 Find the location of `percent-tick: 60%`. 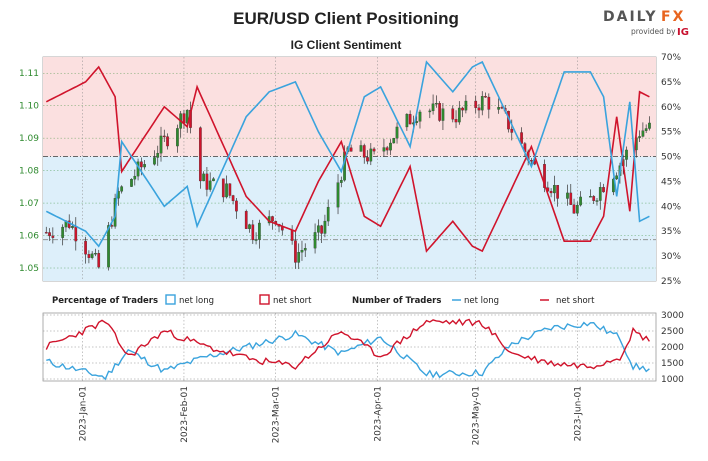

percent-tick: 60% is located at coordinates (671, 108).